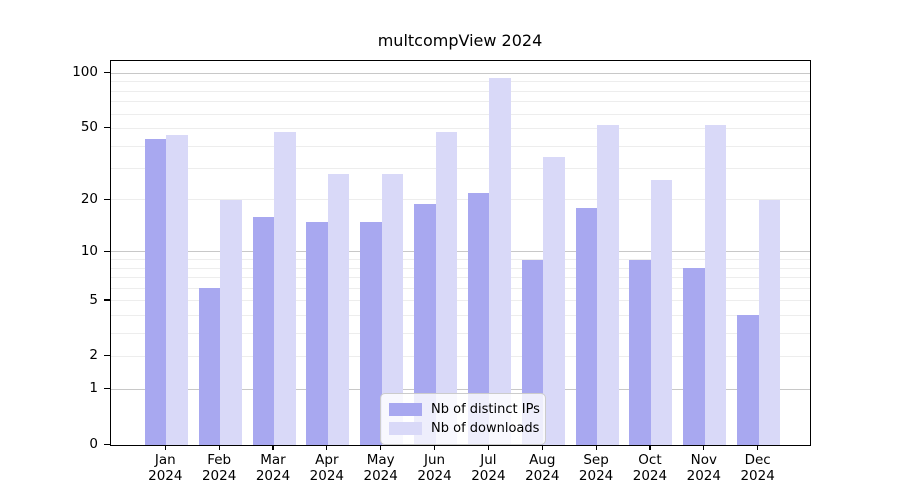 The image size is (900, 500). Describe the element at coordinates (703, 460) in the screenshot. I see `x-tick-month: Nov` at that location.